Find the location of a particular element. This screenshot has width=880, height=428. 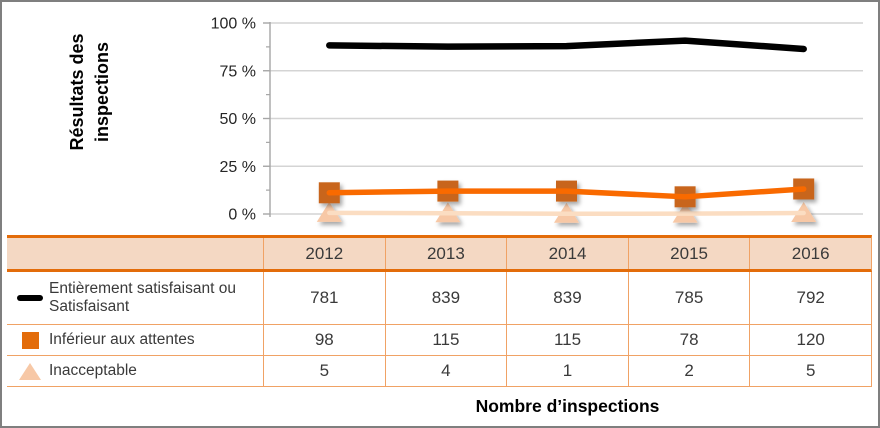

row-label: Inférieur aux attentes is located at coordinates (122, 339).